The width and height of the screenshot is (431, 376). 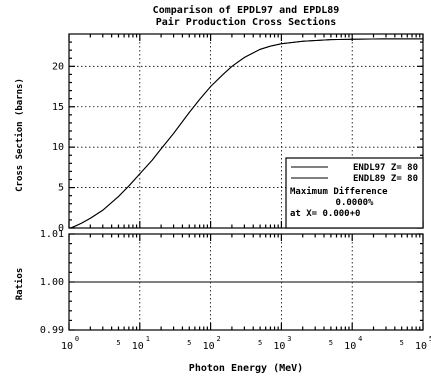 What do you see at coordinates (246, 343) in the screenshot?
I see `x-axis: 10010110210310410555555` at bounding box center [246, 343].